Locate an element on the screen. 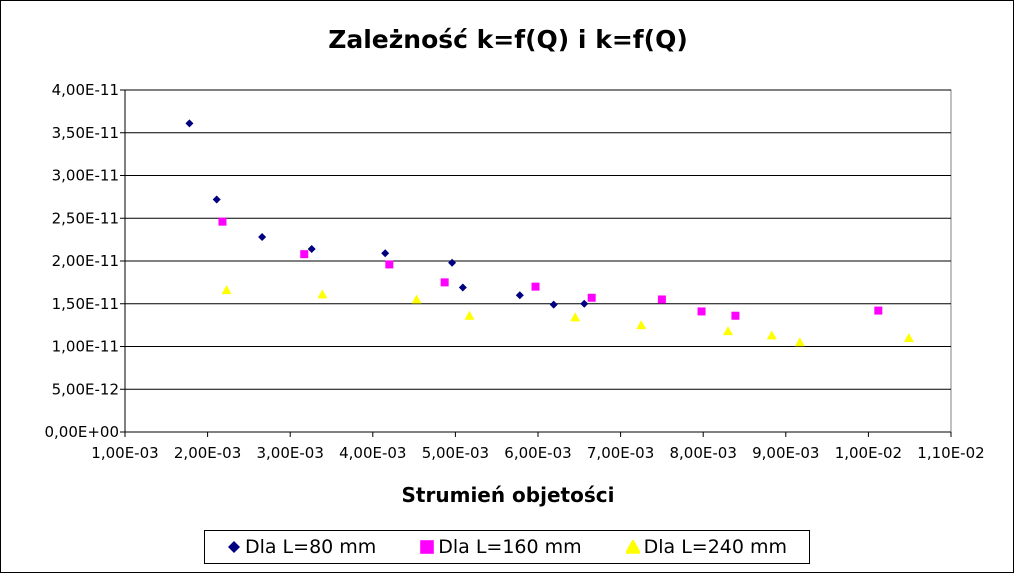 The width and height of the screenshot is (1014, 574). x-tick-label: 5,00E-03 is located at coordinates (455, 453).